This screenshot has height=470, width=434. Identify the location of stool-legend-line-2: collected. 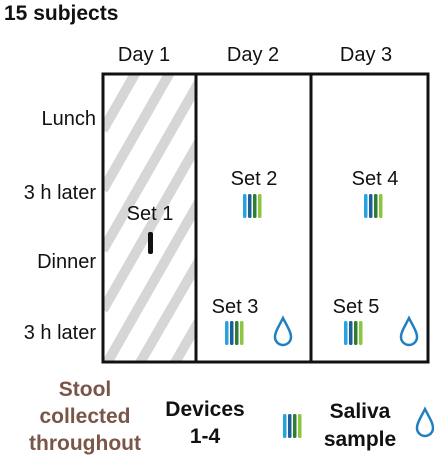
(85, 416).